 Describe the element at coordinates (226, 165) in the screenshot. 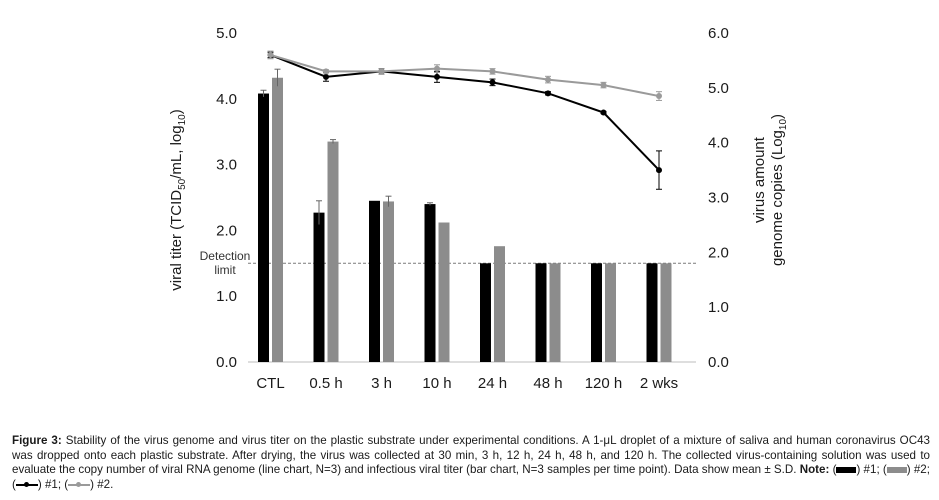

I see `left-tick-label: 3.0` at that location.